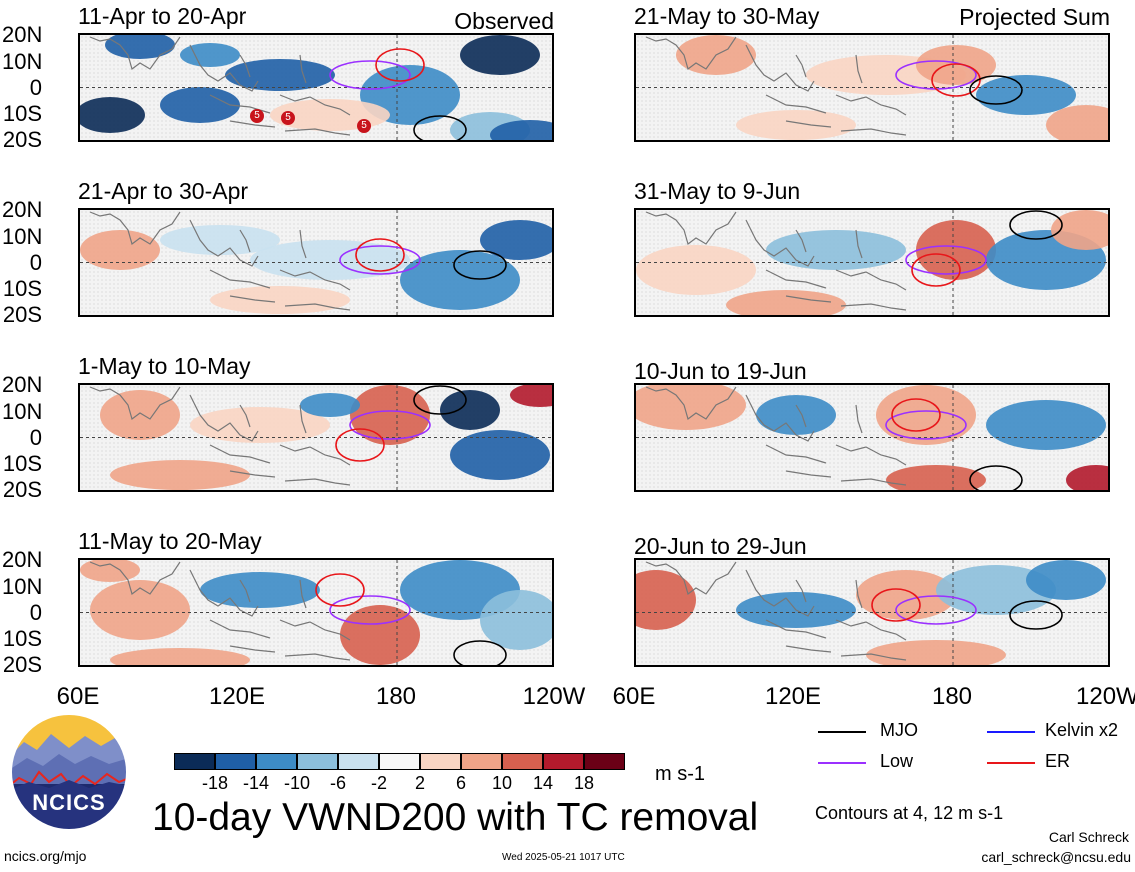 The height and width of the screenshot is (872, 1135). What do you see at coordinates (504, 21) in the screenshot?
I see `panel-tag-observed: Observed` at bounding box center [504, 21].